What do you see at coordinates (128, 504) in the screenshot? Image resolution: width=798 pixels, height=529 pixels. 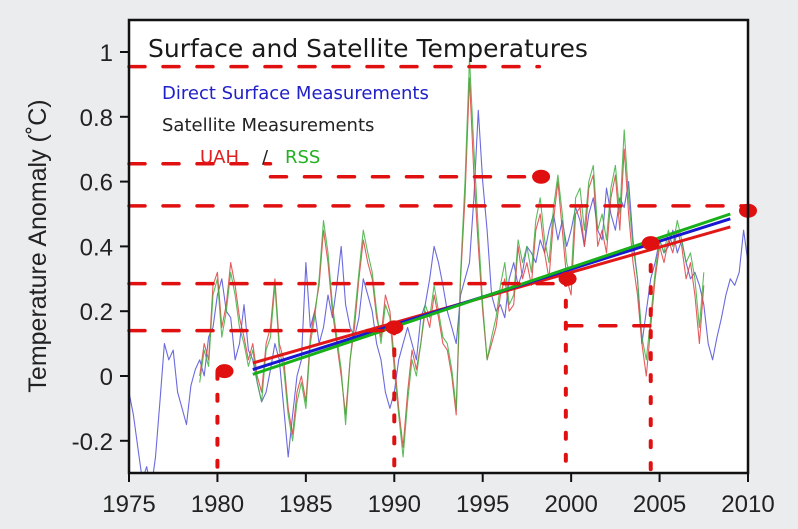 I see `x-tick-label: 1975` at bounding box center [128, 504].